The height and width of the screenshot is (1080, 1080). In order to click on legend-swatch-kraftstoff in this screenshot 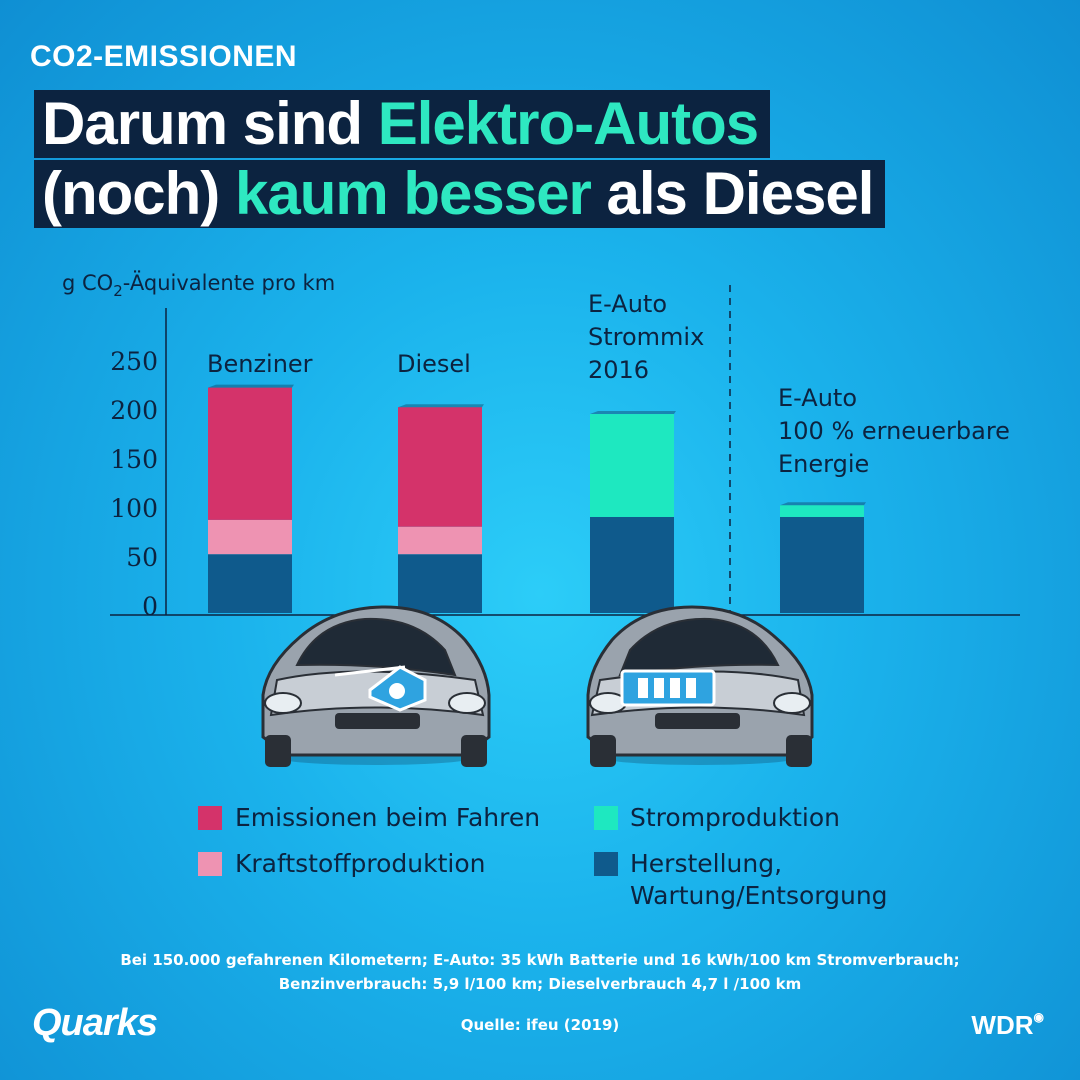, I will do `click(210, 864)`.